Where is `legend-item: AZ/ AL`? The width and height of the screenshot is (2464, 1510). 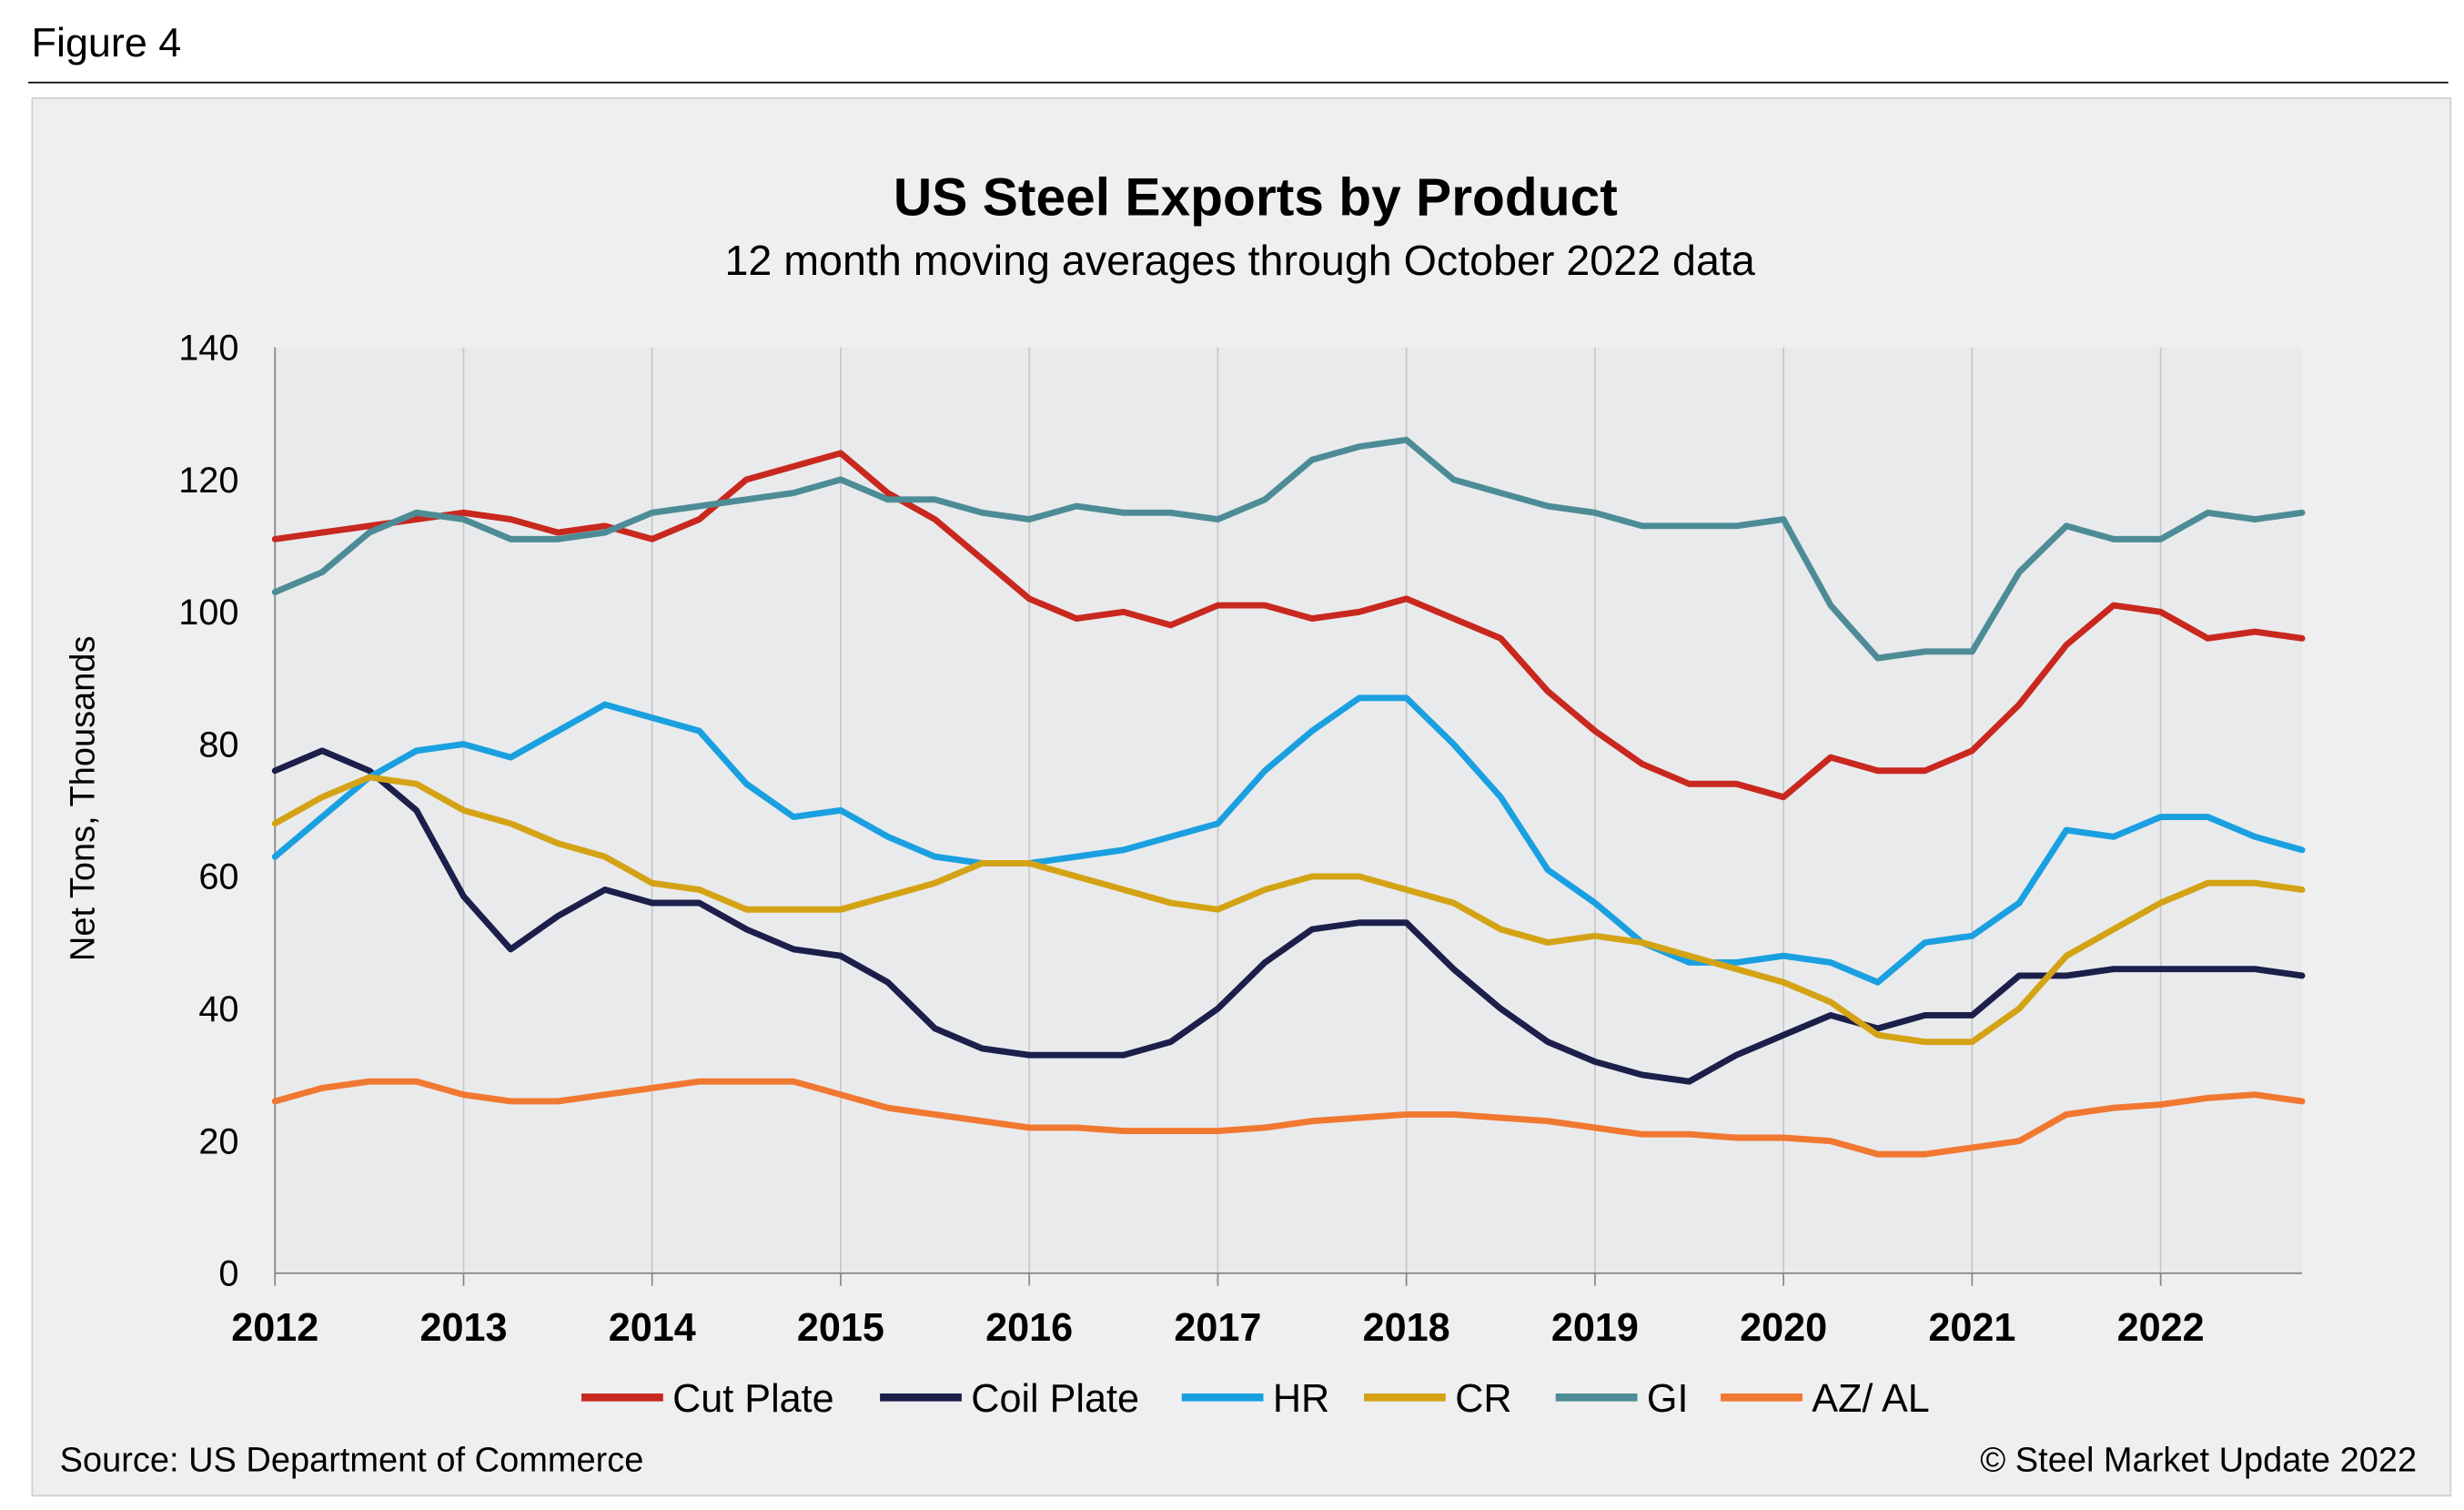 legend-item: AZ/ AL is located at coordinates (1825, 1399).